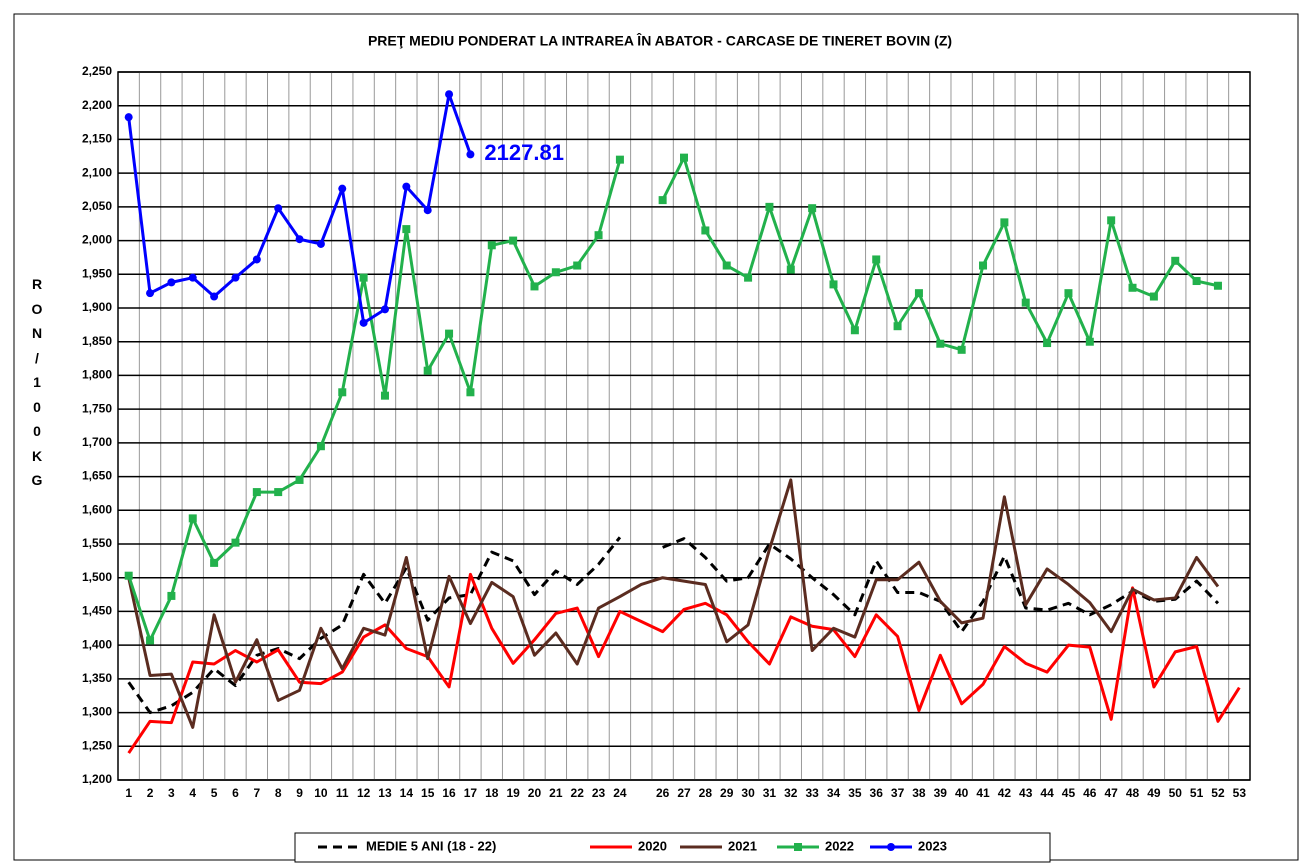 The width and height of the screenshot is (1308, 866). I want to click on x-tick-label: 40, so click(962, 793).